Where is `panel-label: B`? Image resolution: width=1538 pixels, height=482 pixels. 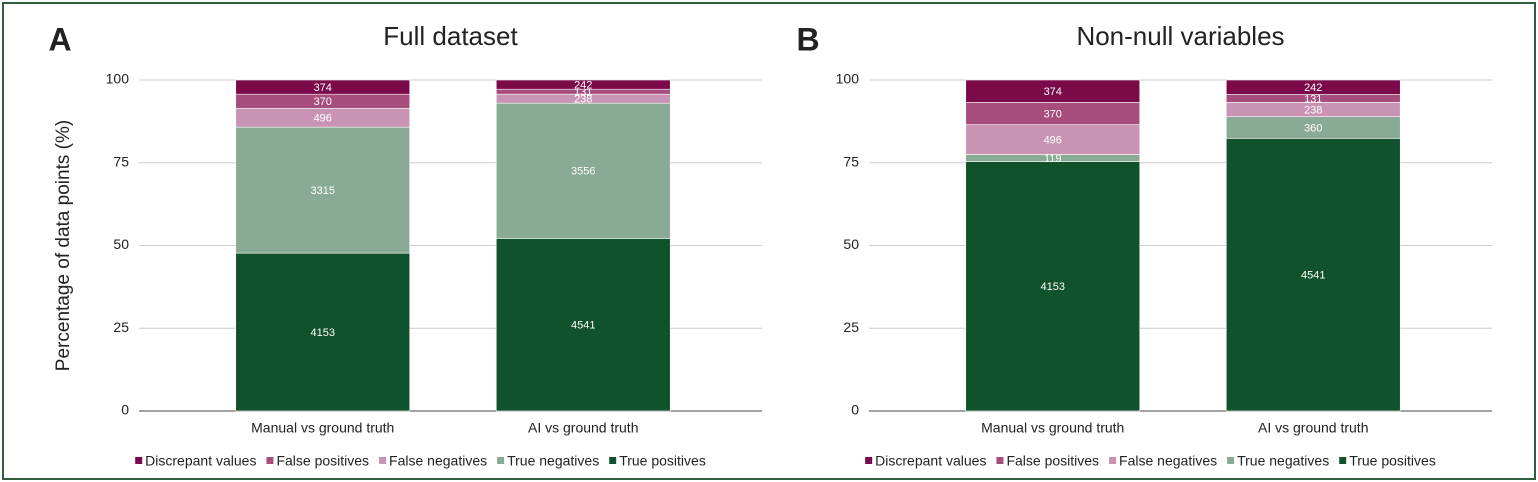 panel-label: B is located at coordinates (807, 39).